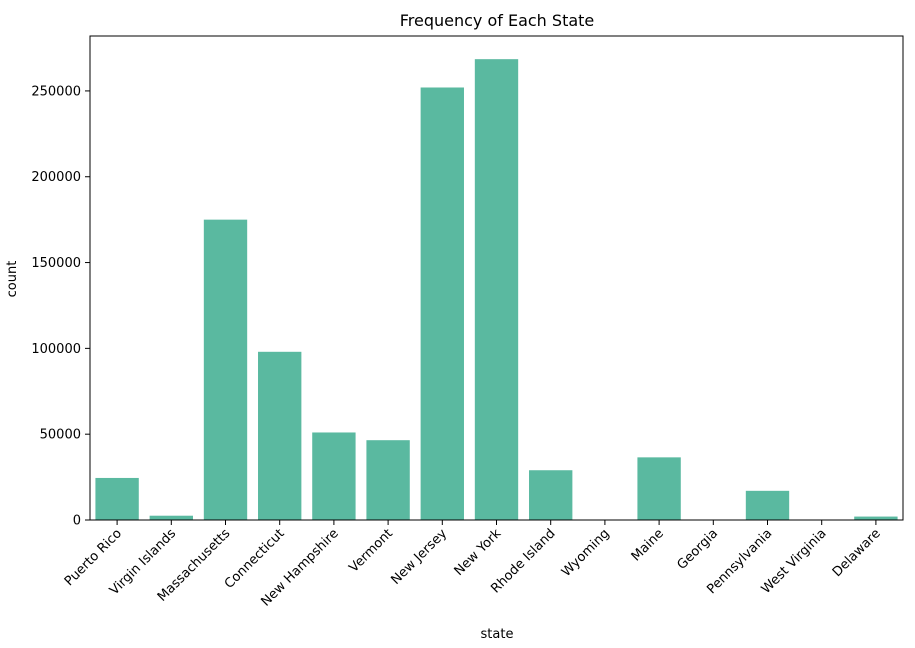 The width and height of the screenshot is (915, 648). I want to click on x-tick-label: Maine, so click(648, 545).